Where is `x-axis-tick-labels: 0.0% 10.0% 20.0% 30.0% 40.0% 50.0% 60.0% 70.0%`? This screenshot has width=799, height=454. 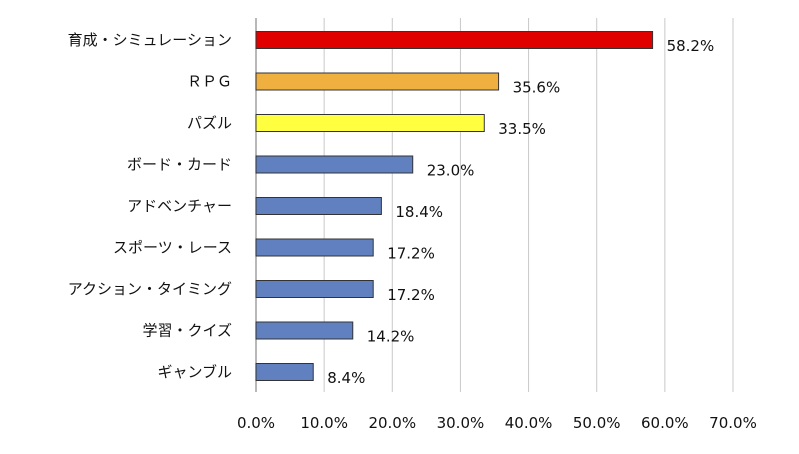 x-axis-tick-labels: 0.0% 10.0% 20.0% 30.0% 40.0% 50.0% 60.0% 70.0% is located at coordinates (497, 423).